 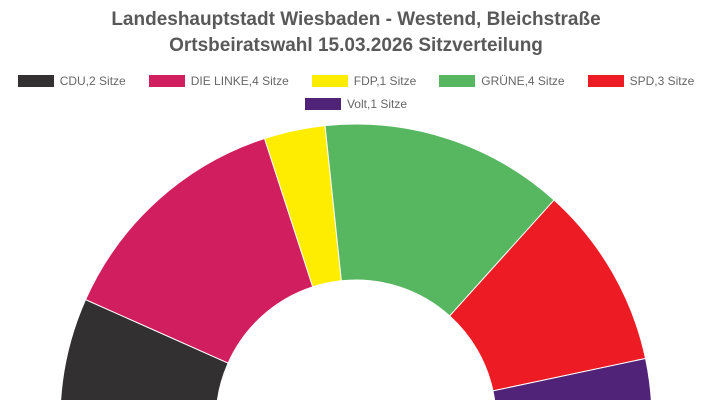 I want to click on legend-row-2: Volt,1 Sitze, so click(x=356, y=104).